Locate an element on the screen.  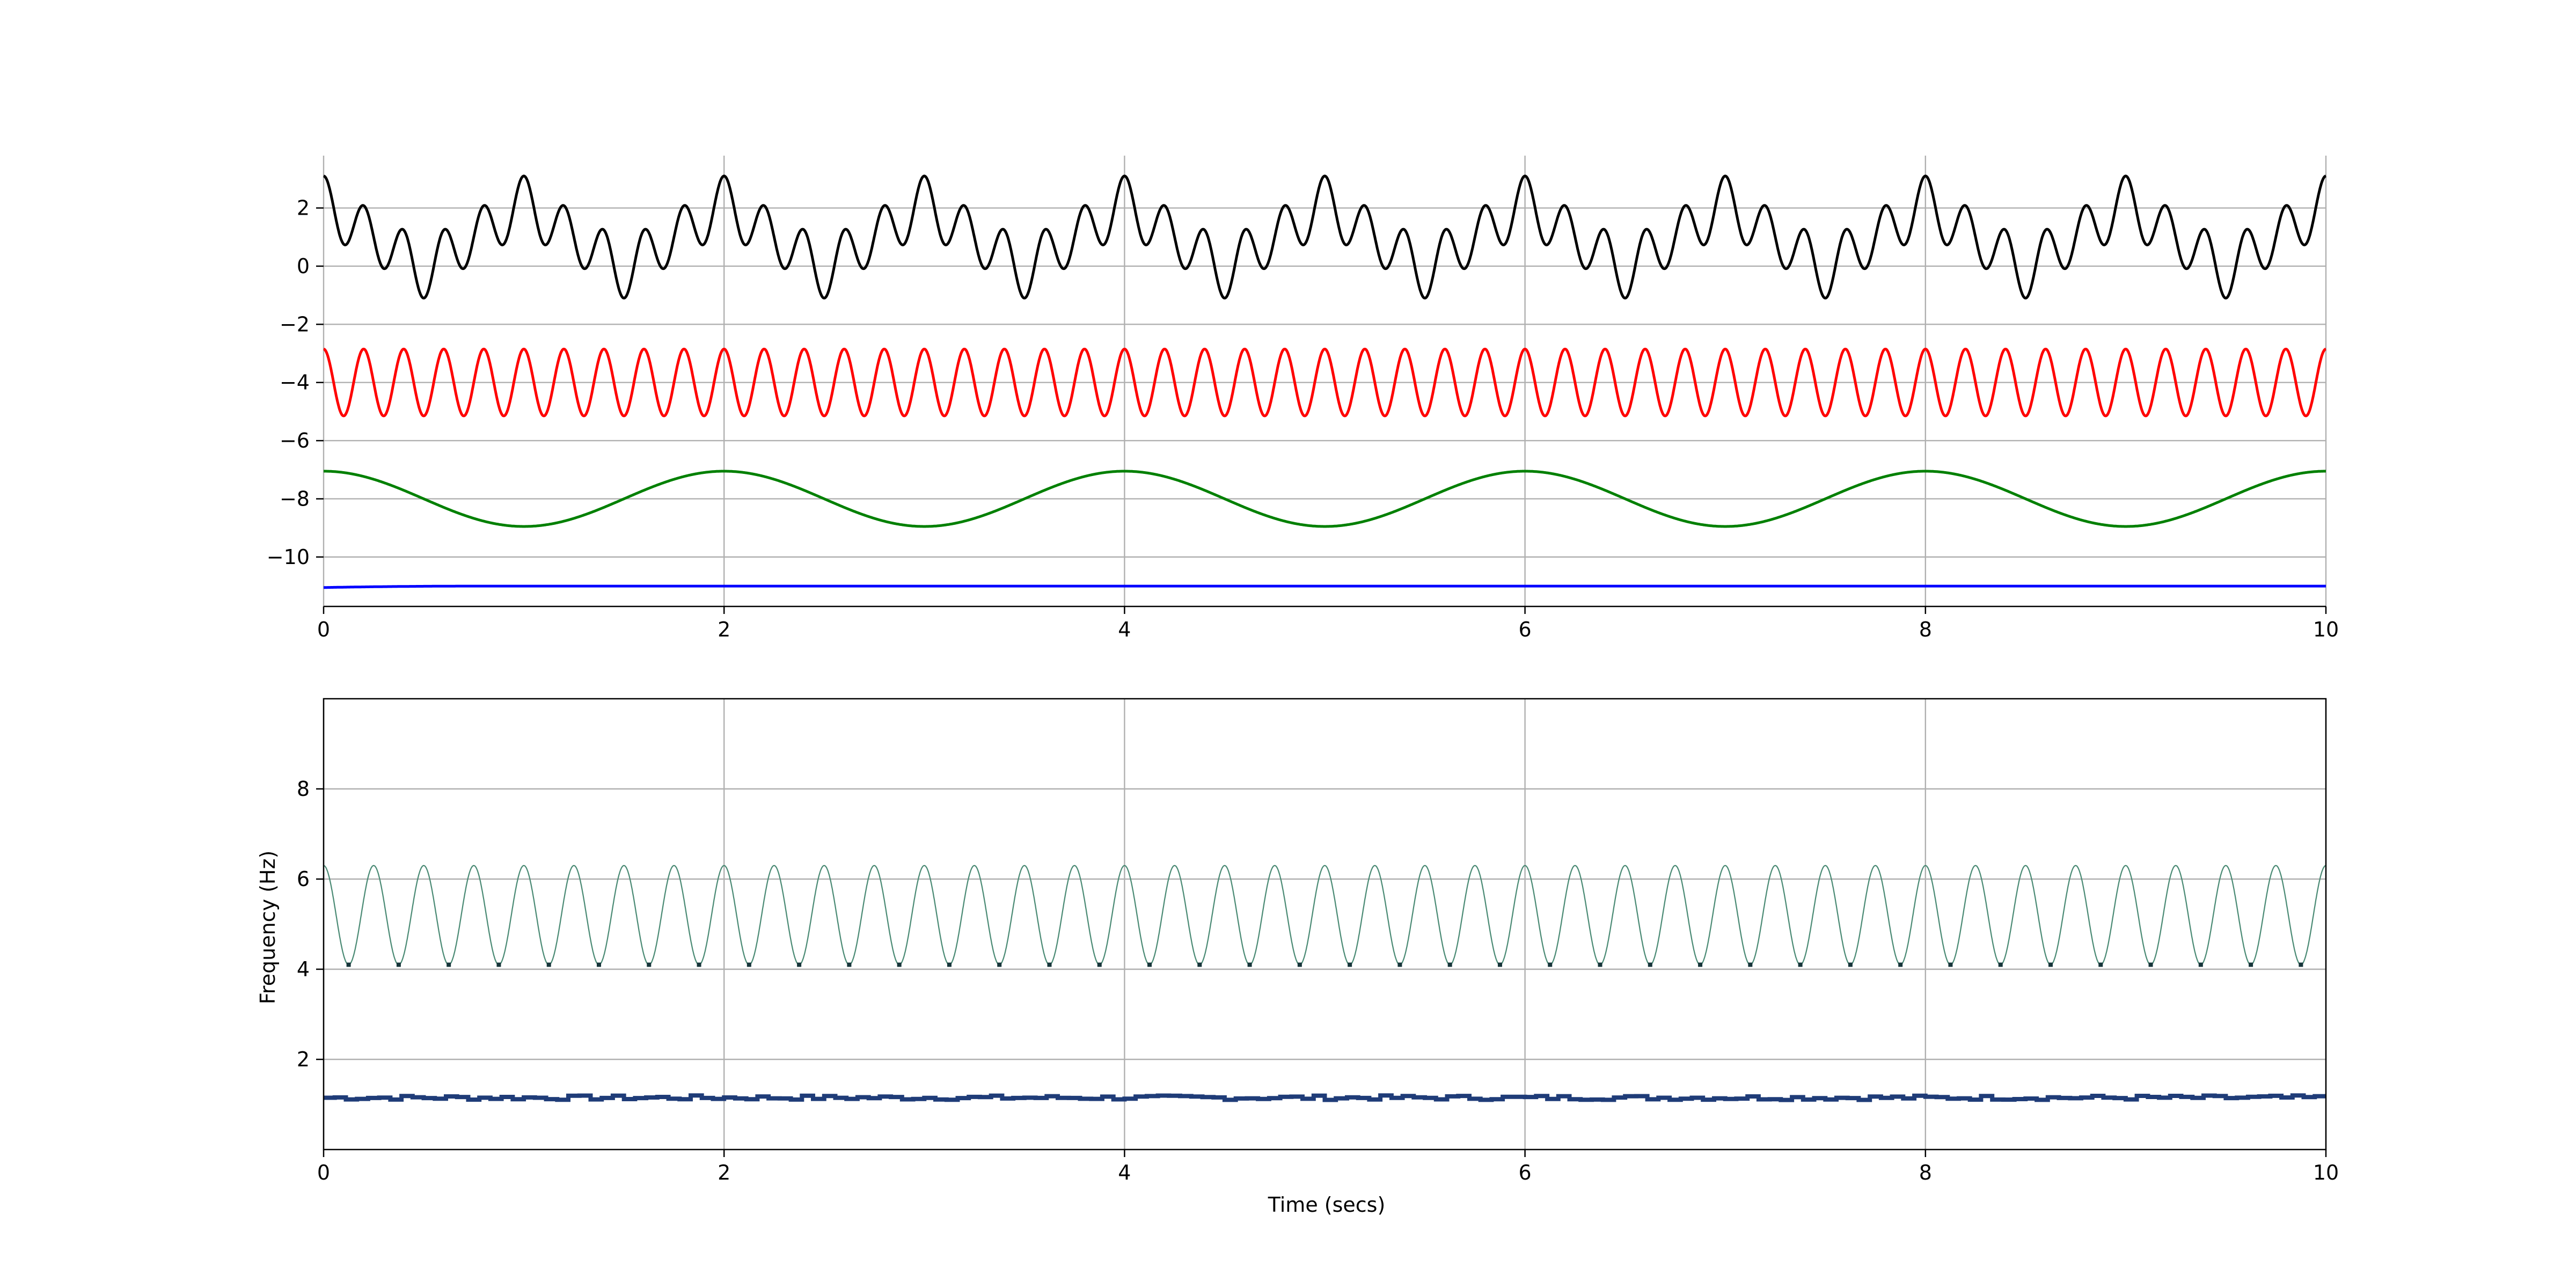
bottom-y-tick-label: 2 is located at coordinates (303, 1059).